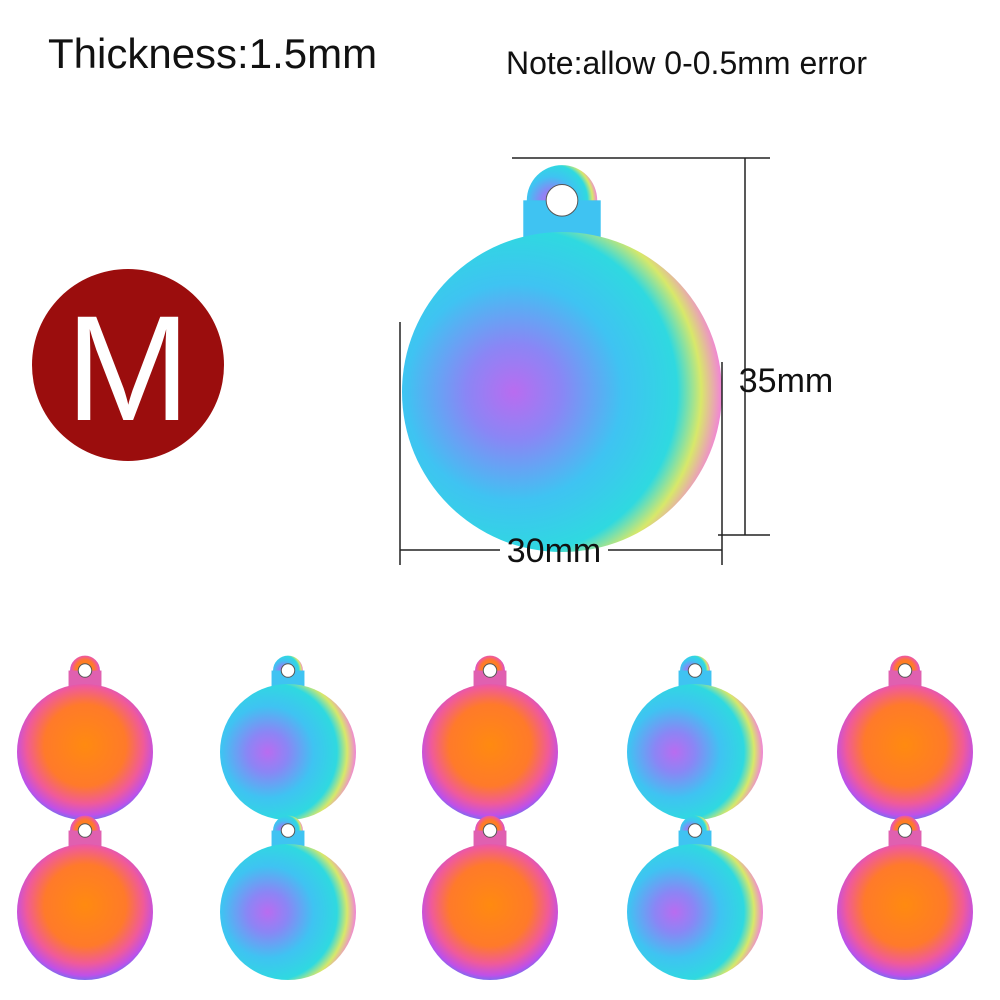 The image size is (1000, 1000). Describe the element at coordinates (686, 63) in the screenshot. I see `note-label: Note:allow 0-0.5mm error` at that location.